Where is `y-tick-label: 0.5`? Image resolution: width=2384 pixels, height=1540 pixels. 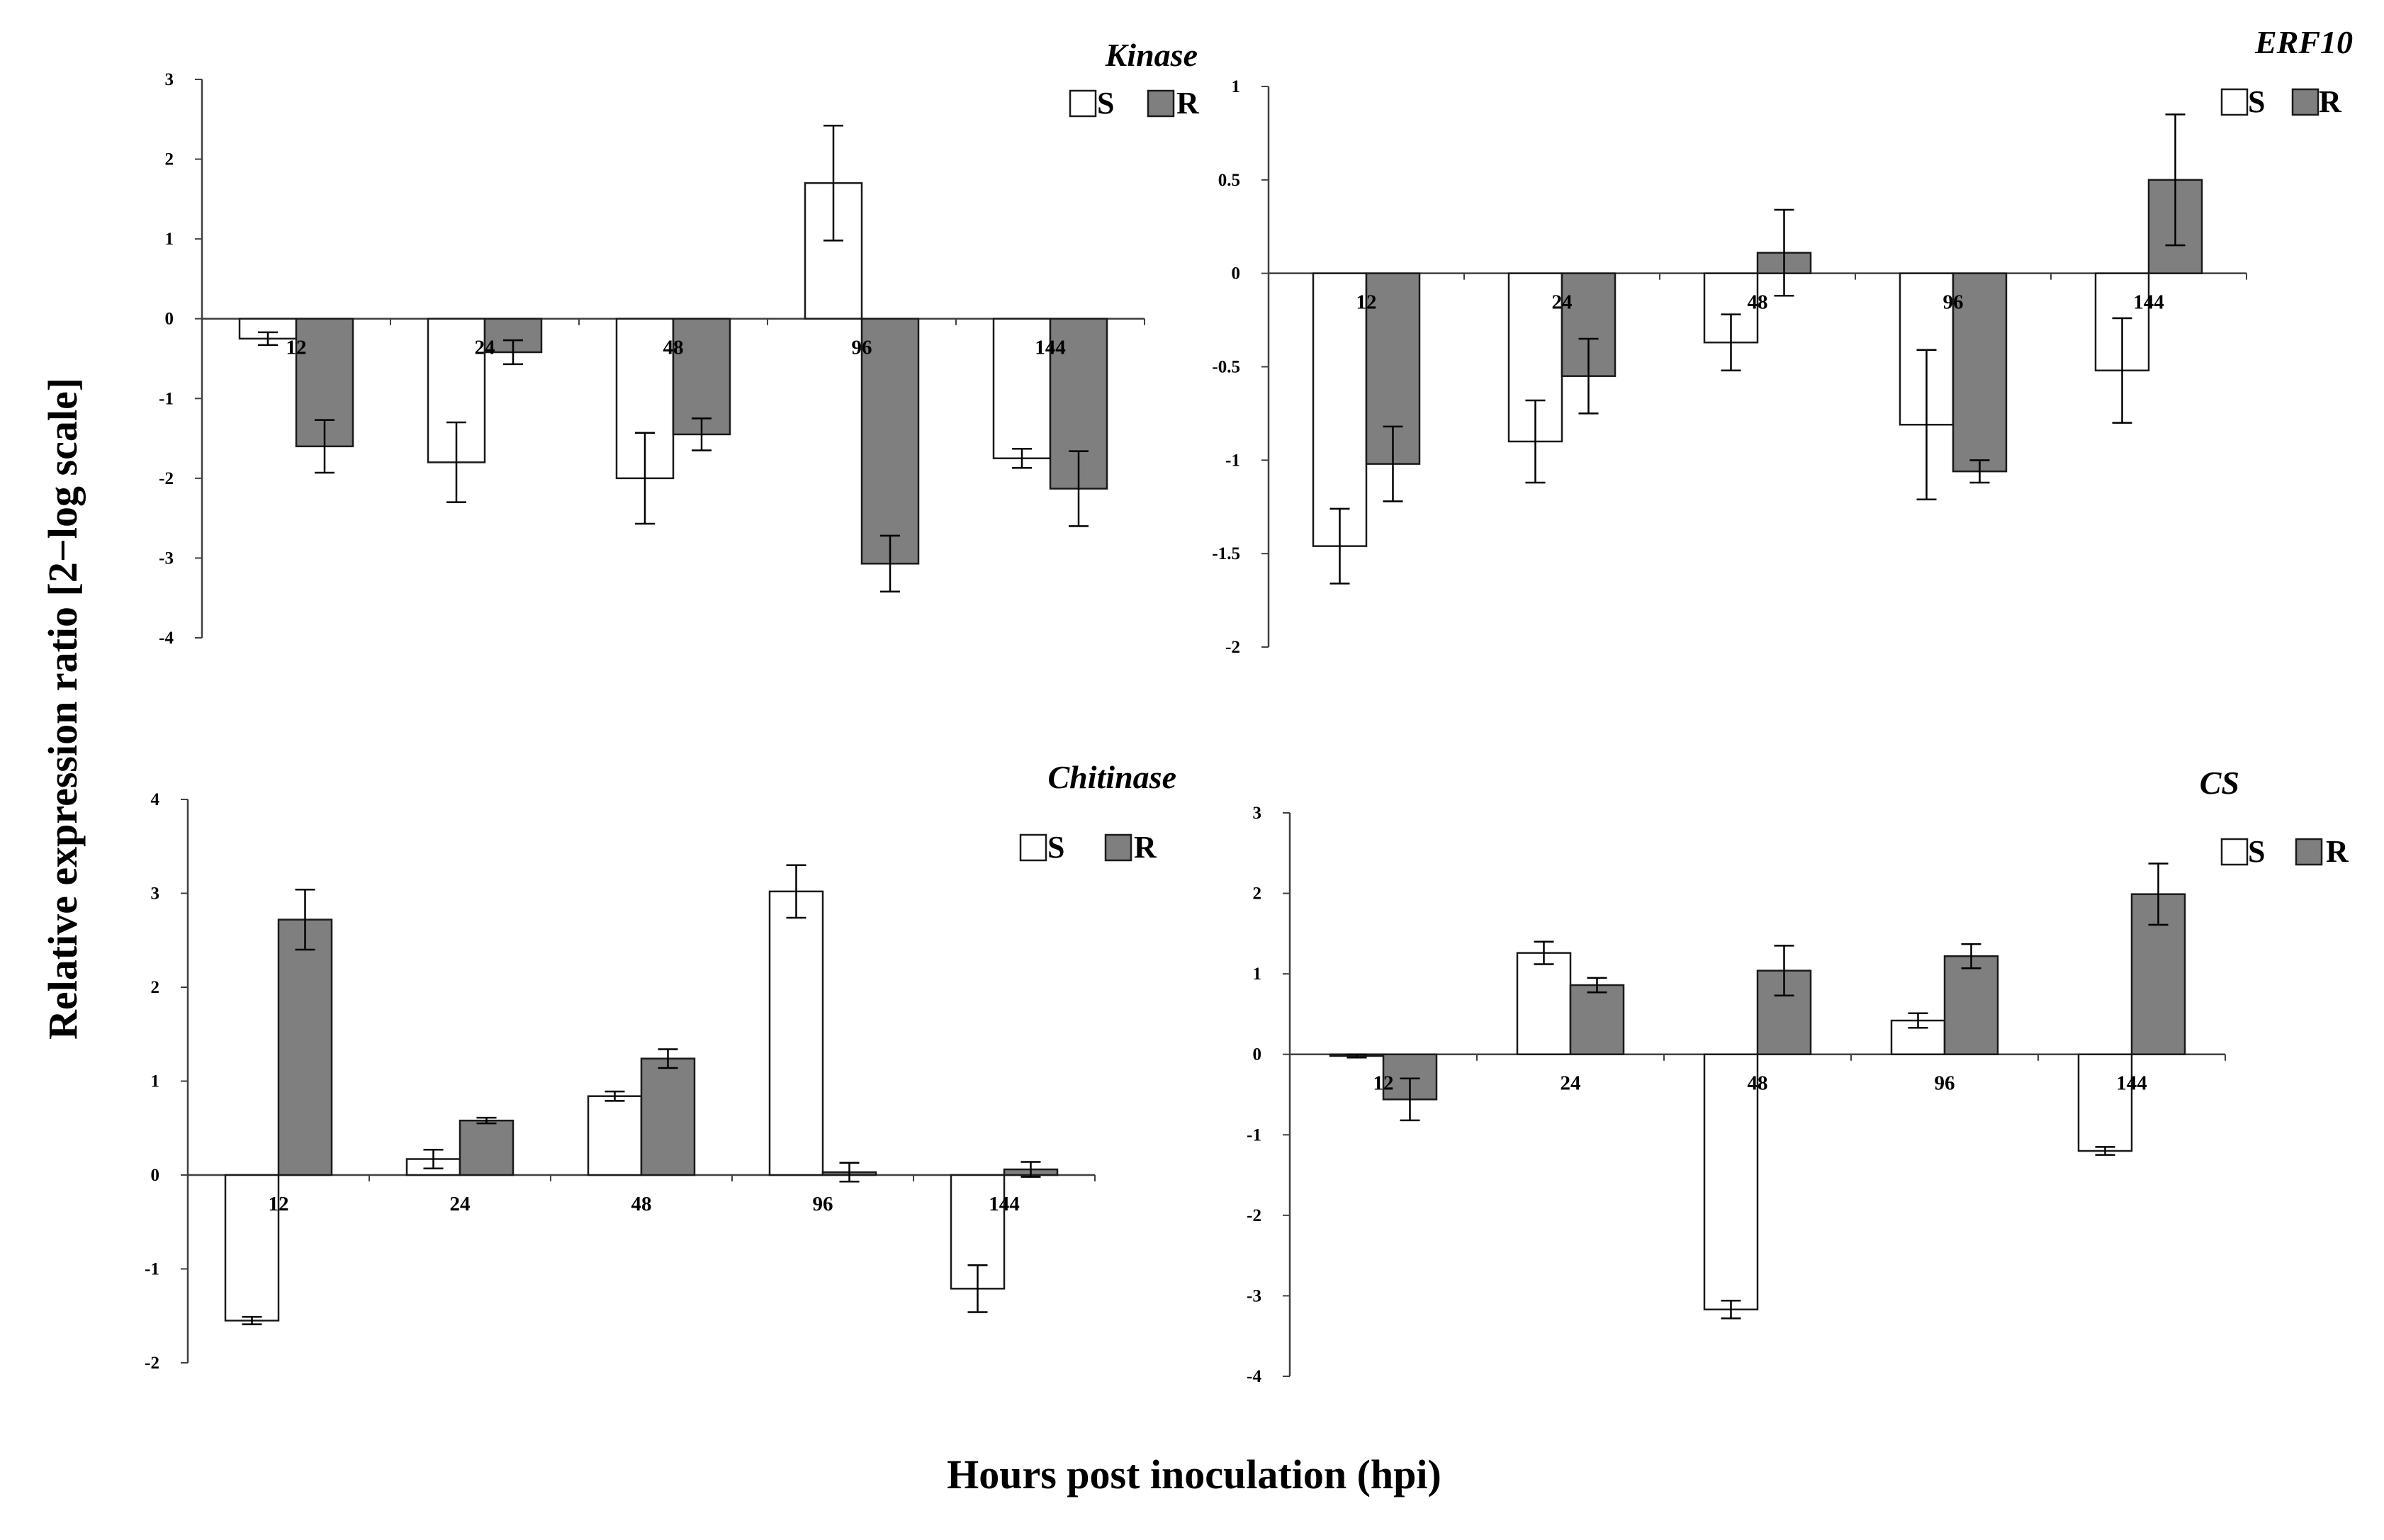
y-tick-label: 0.5 is located at coordinates (1229, 181).